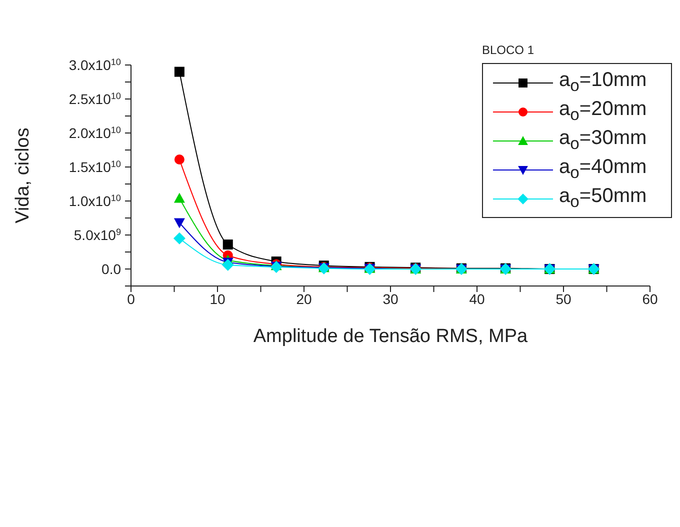 This screenshot has height=527, width=680. Describe the element at coordinates (650, 298) in the screenshot. I see `x-tick-label: 60` at that location.